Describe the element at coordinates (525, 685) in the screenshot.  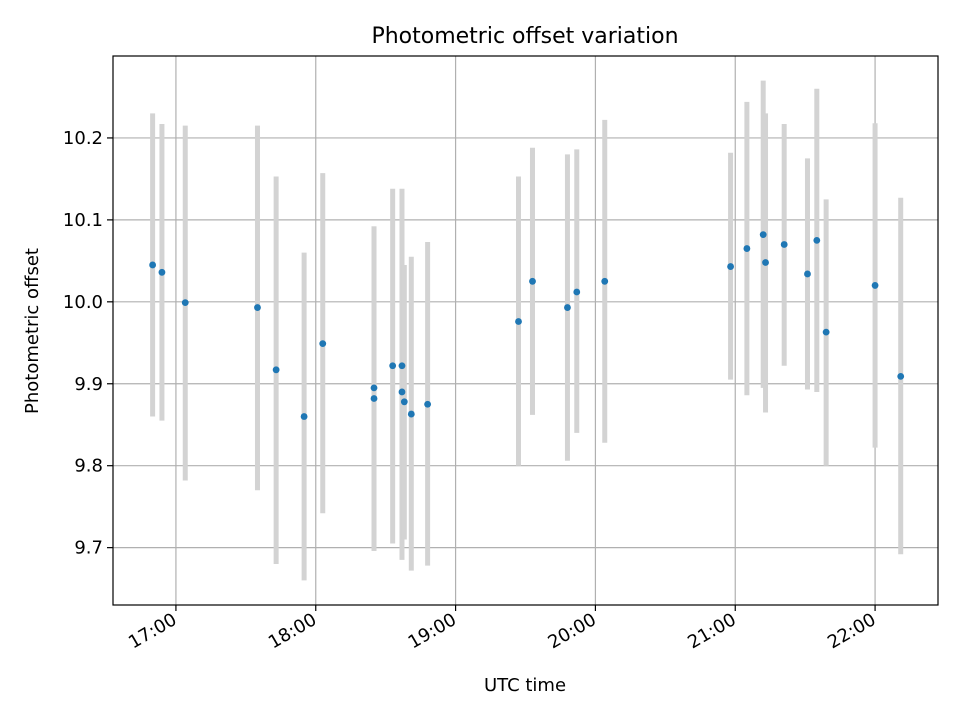
I see `x-axis-label: UTC time` at that location.